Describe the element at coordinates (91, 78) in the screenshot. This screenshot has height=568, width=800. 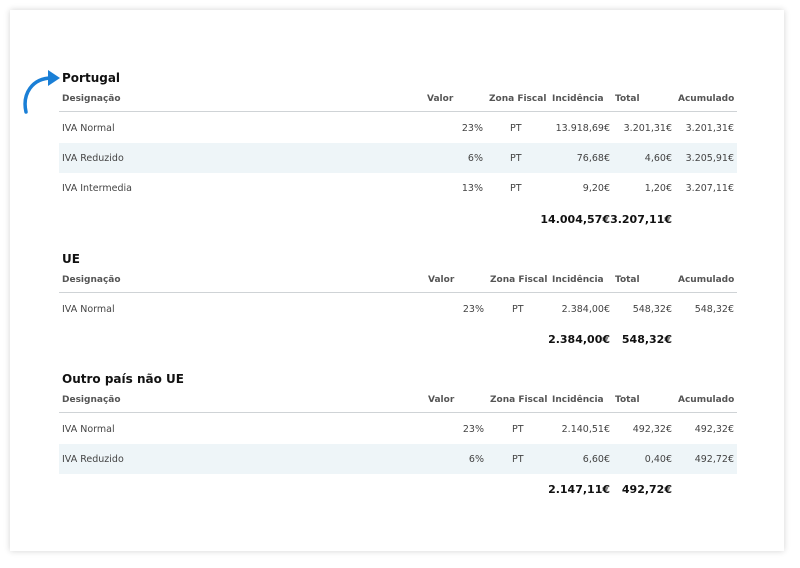
I see `section-title: Portugal` at that location.